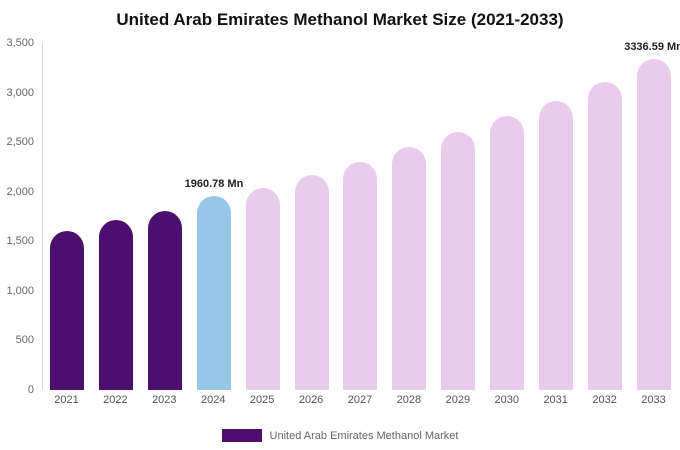 Image resolution: width=680 pixels, height=450 pixels. Describe the element at coordinates (20, 241) in the screenshot. I see `y-tick-label: 1,500` at that location.